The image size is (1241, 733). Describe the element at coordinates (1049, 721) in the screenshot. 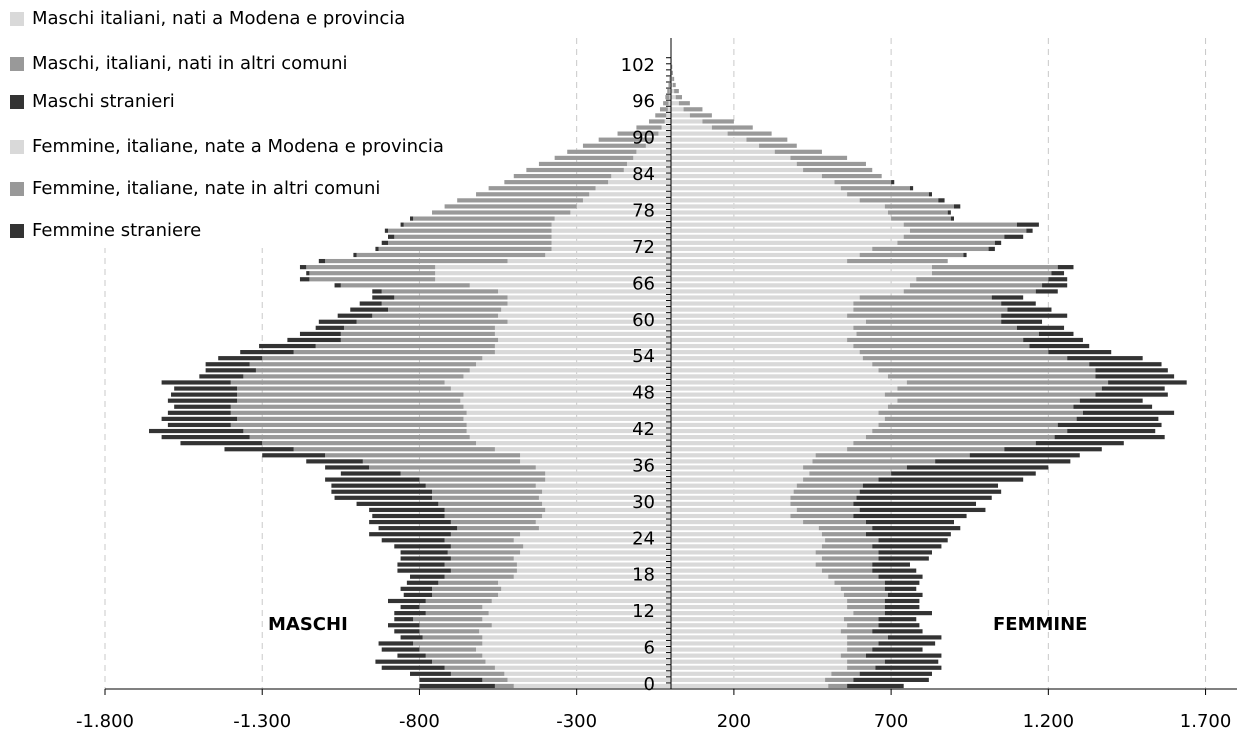

I see `x-tick-label: 1.200` at that location.